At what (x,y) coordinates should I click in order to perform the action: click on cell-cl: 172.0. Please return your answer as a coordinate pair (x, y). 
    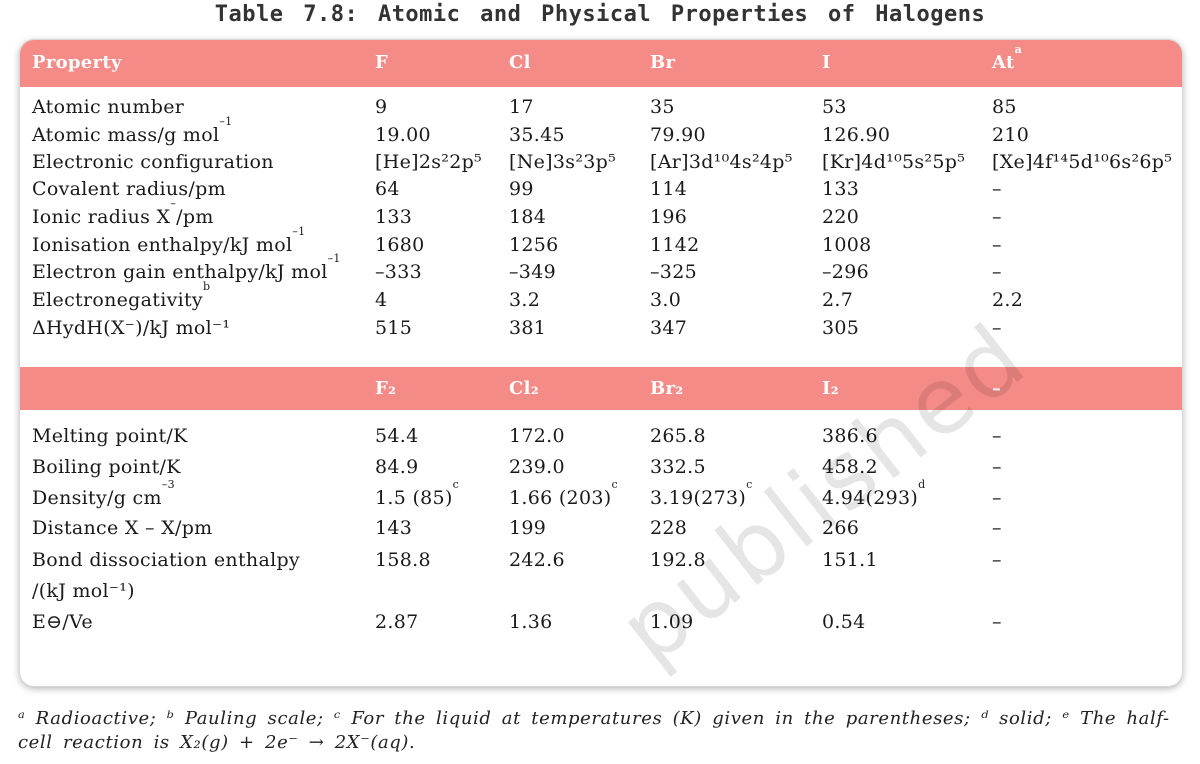
    Looking at the image, I should click on (537, 436).